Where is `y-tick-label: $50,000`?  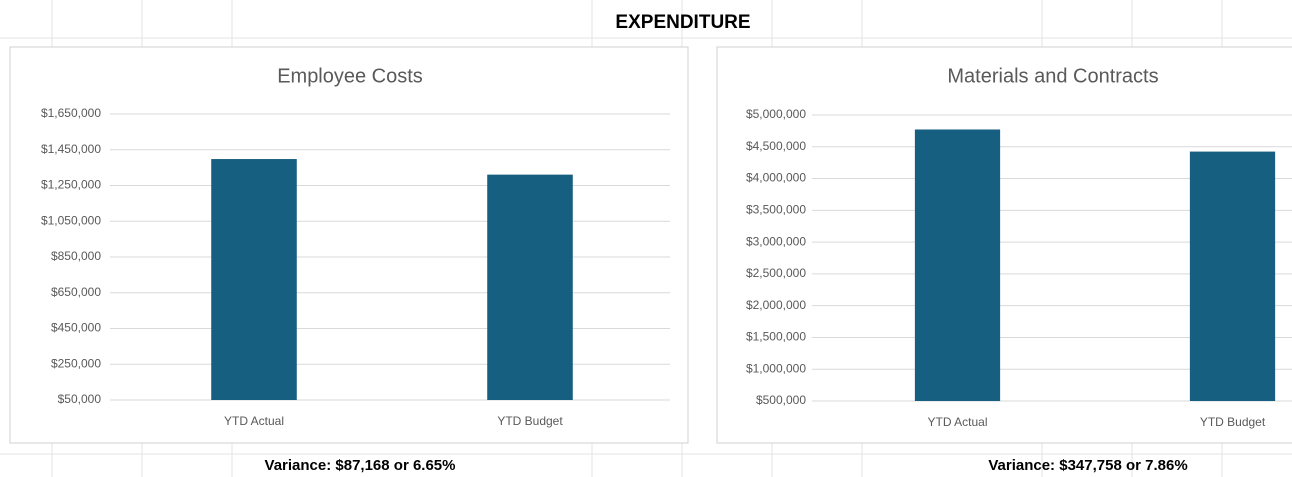
y-tick-label: $50,000 is located at coordinates (80, 399).